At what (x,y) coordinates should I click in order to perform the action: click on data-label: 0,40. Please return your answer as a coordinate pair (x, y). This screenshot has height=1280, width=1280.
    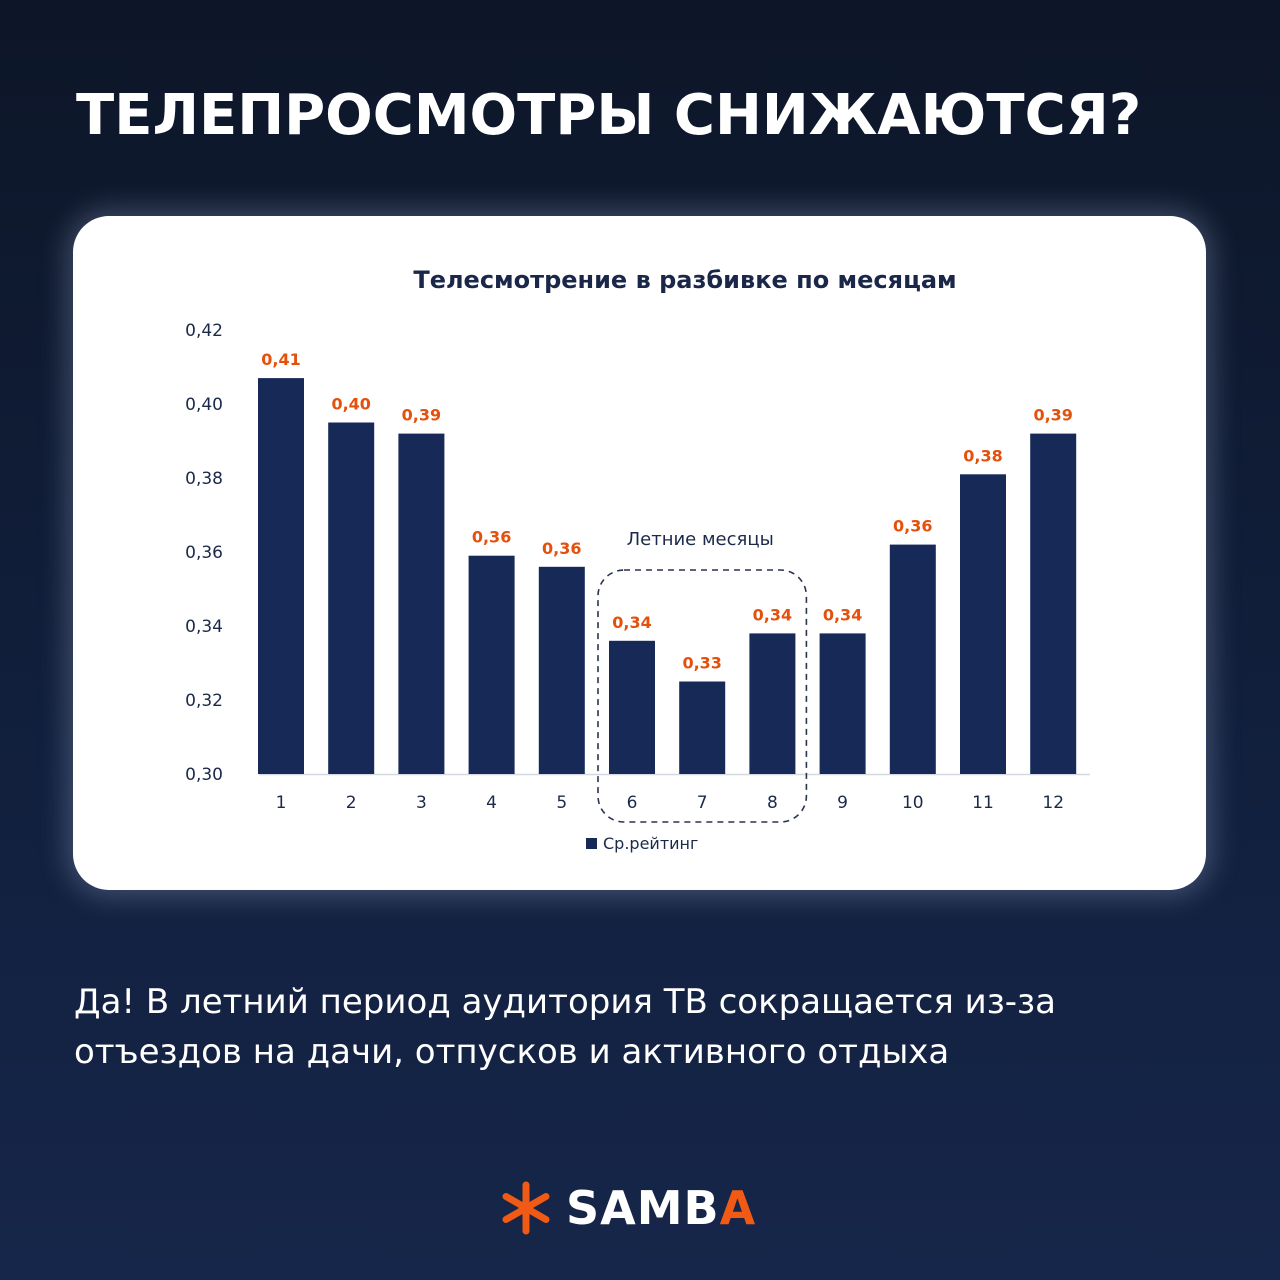
    Looking at the image, I should click on (350, 404).